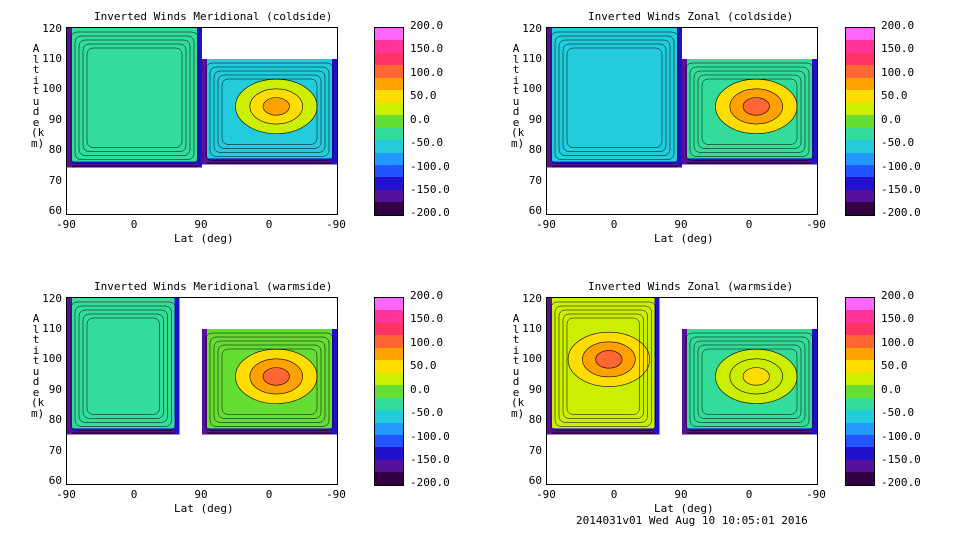  I want to click on footer-run-stamp: 2014031v01 Wed Aug 10 10:05:01 2016, so click(692, 520).